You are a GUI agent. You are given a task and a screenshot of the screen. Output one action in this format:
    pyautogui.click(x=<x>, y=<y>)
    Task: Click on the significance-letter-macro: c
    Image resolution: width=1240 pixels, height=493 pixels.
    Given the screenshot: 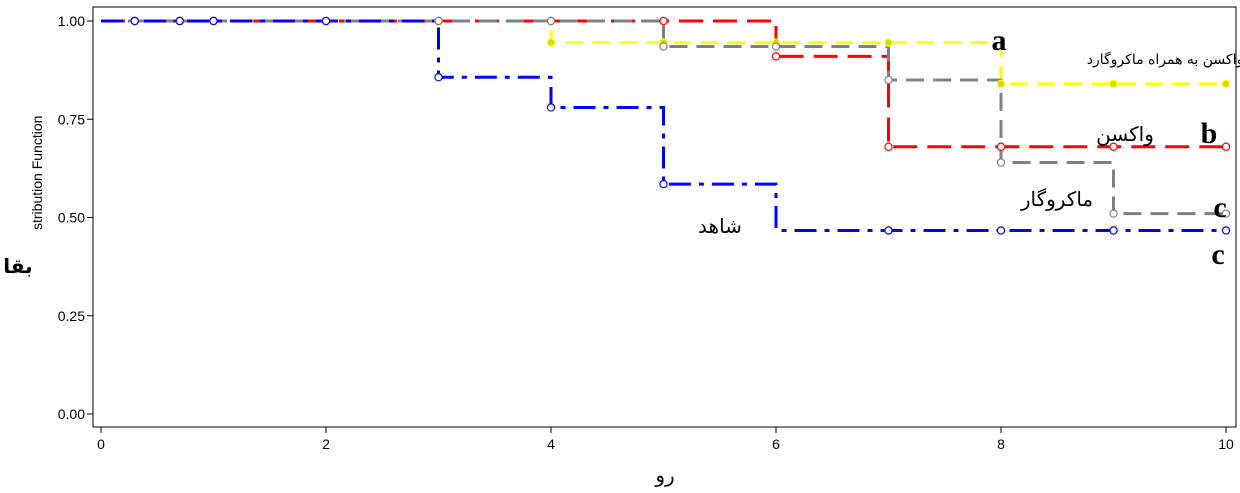 What is the action you would take?
    pyautogui.click(x=1219, y=207)
    